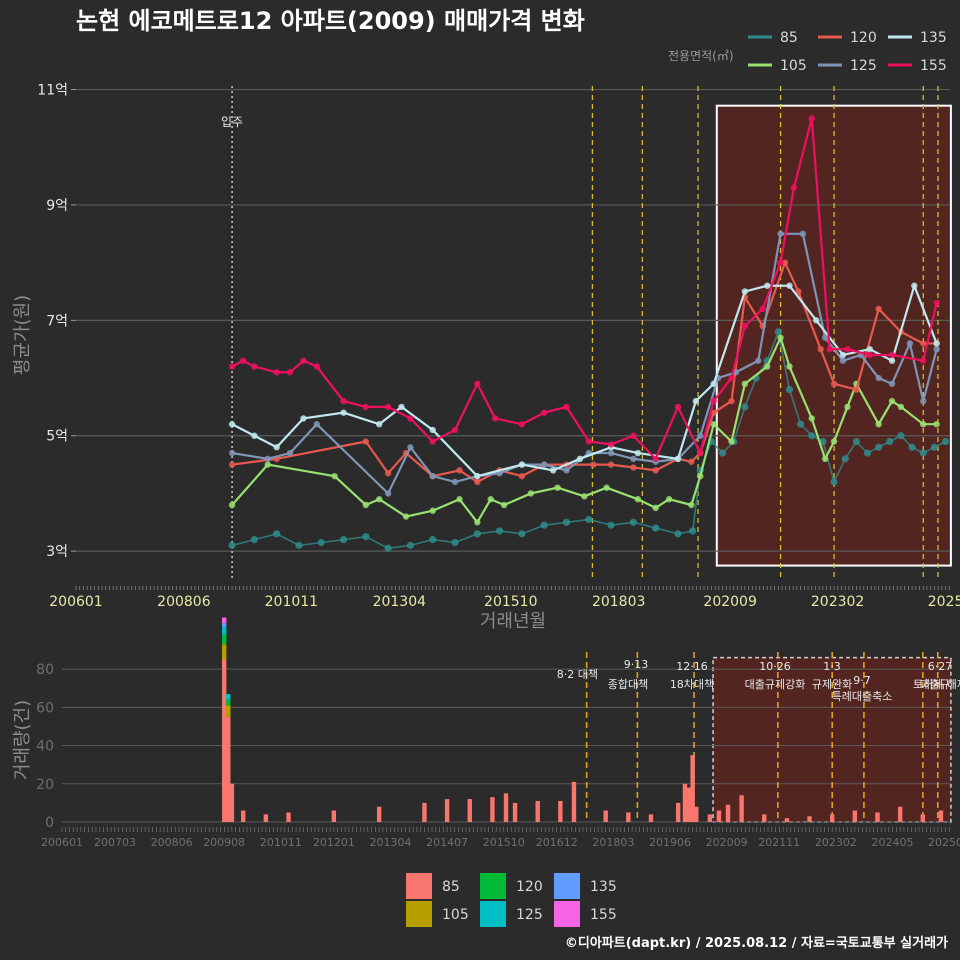  What do you see at coordinates (862, 696) in the screenshot?
I see `event-label: 특례대출축소` at bounding box center [862, 696].